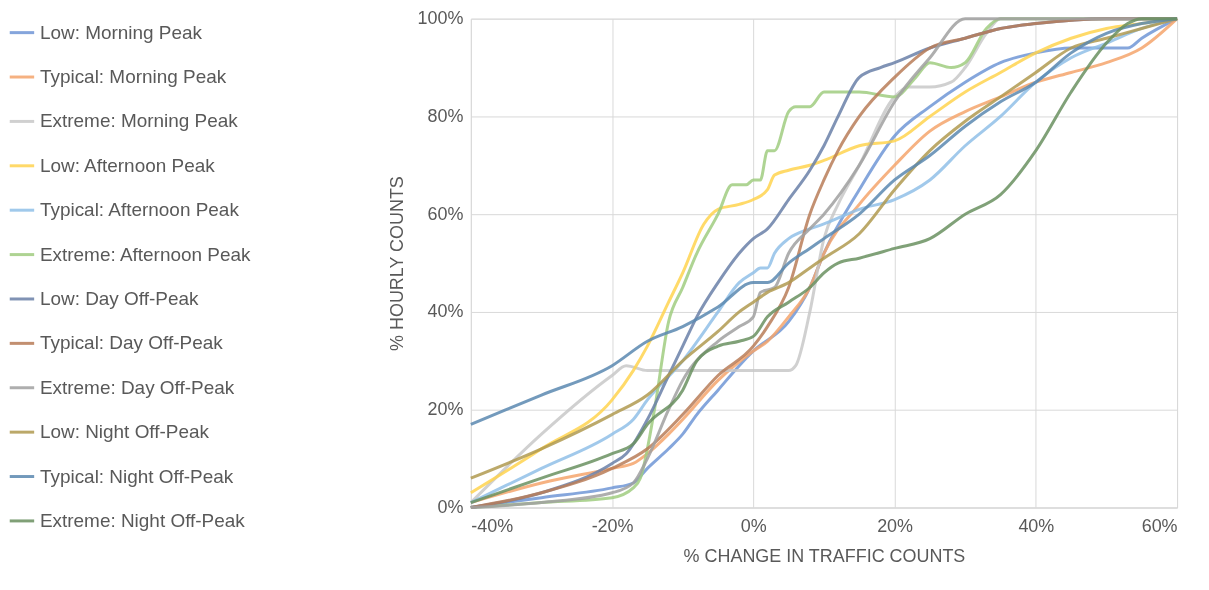  What do you see at coordinates (139, 210) in the screenshot?
I see `legend-label: Typical: Afternoon Peak` at bounding box center [139, 210].